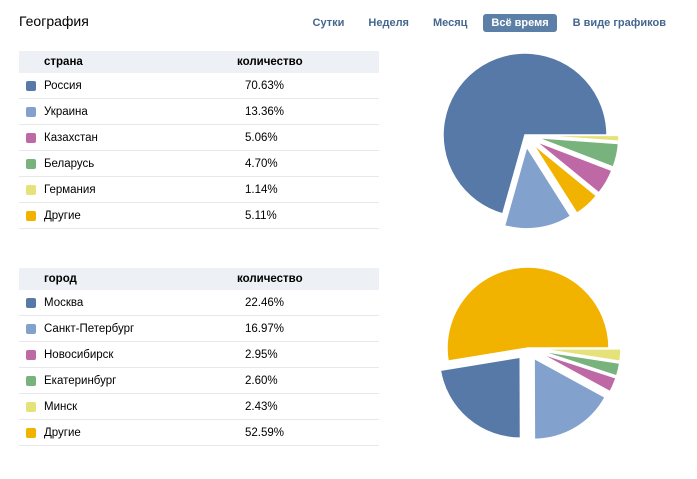 The height and width of the screenshot is (479, 697). I want to click on row-value: 2.43%, so click(261, 406).